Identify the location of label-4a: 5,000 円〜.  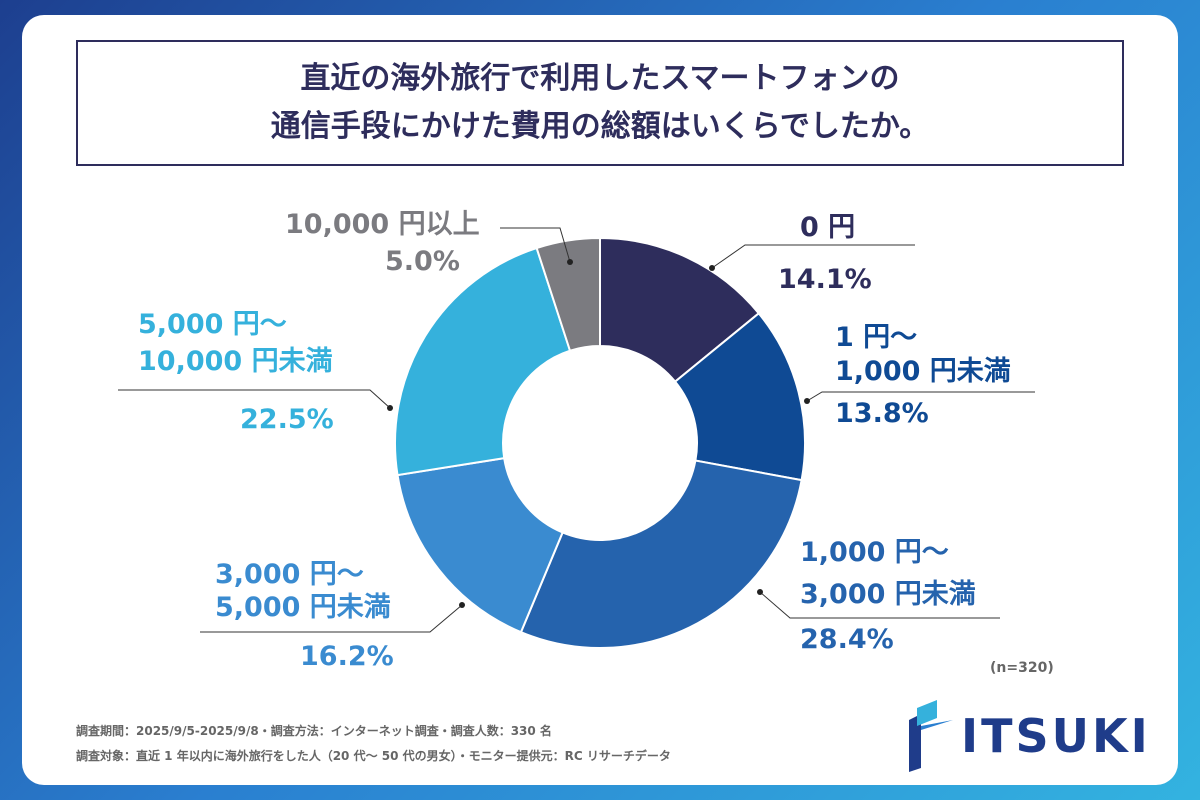
(212, 324).